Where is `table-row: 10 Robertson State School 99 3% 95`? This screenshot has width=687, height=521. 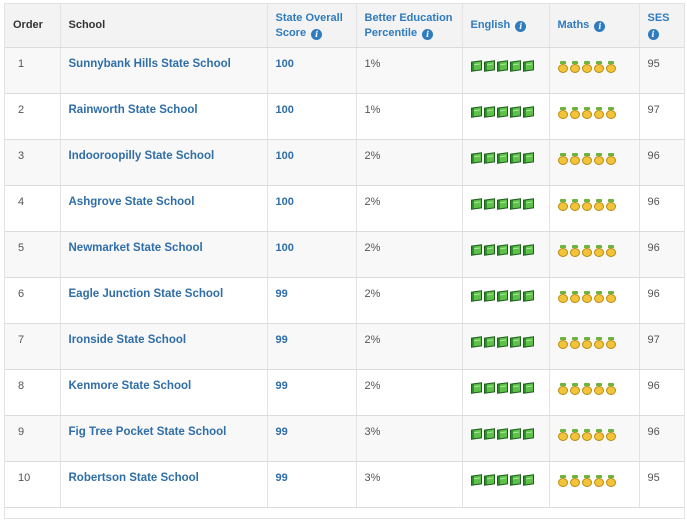 table-row: 10 Robertson State School 99 3% 95 is located at coordinates (344, 484).